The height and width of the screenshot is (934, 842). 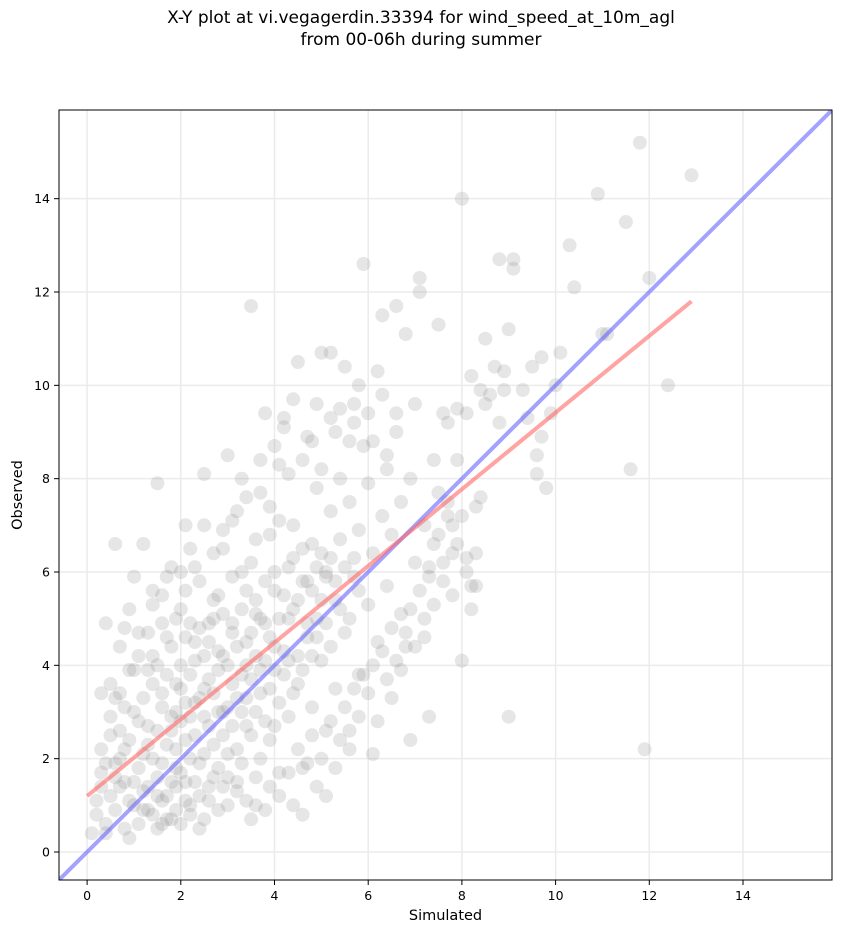 I want to click on x-axis-label: Simulated, so click(x=445, y=916).